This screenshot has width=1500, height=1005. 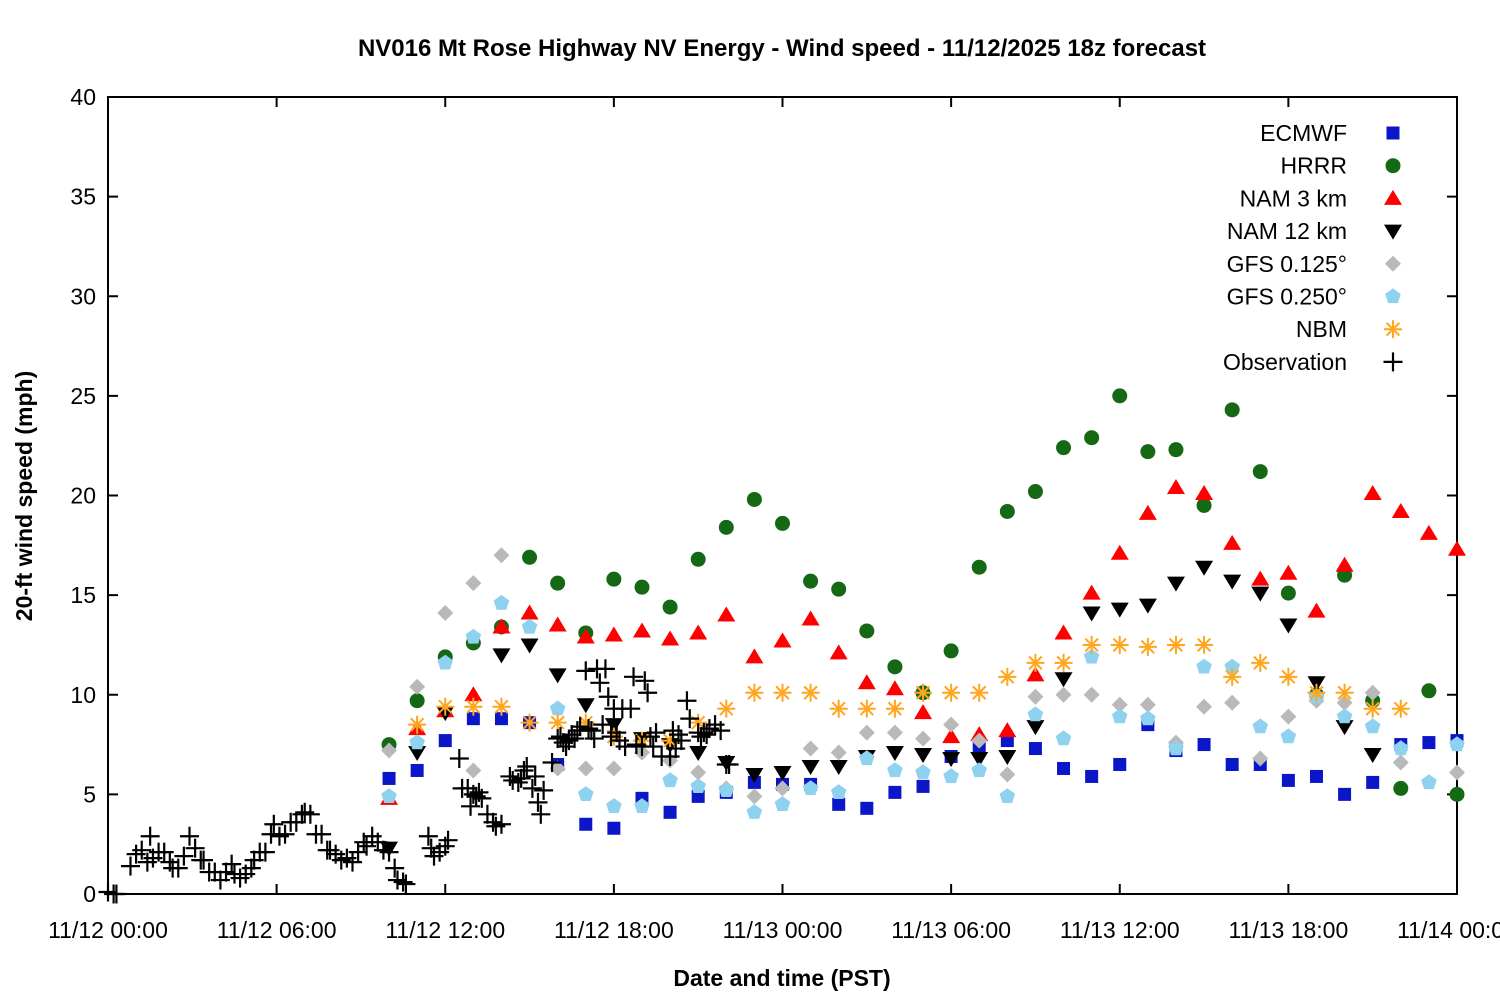 What do you see at coordinates (1321, 329) in the screenshot?
I see `legend-label: NBM` at bounding box center [1321, 329].